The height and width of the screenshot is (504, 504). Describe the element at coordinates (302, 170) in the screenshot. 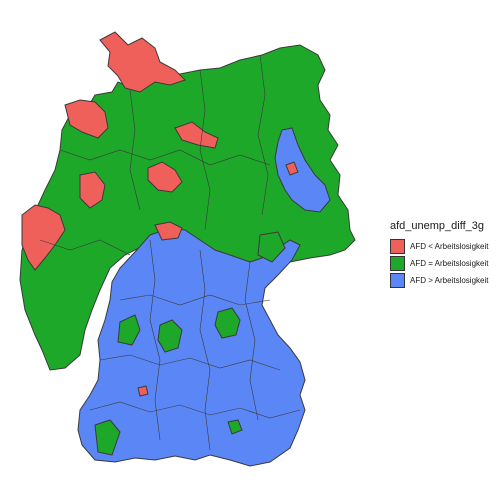

I see `map-region-blue-east` at that location.